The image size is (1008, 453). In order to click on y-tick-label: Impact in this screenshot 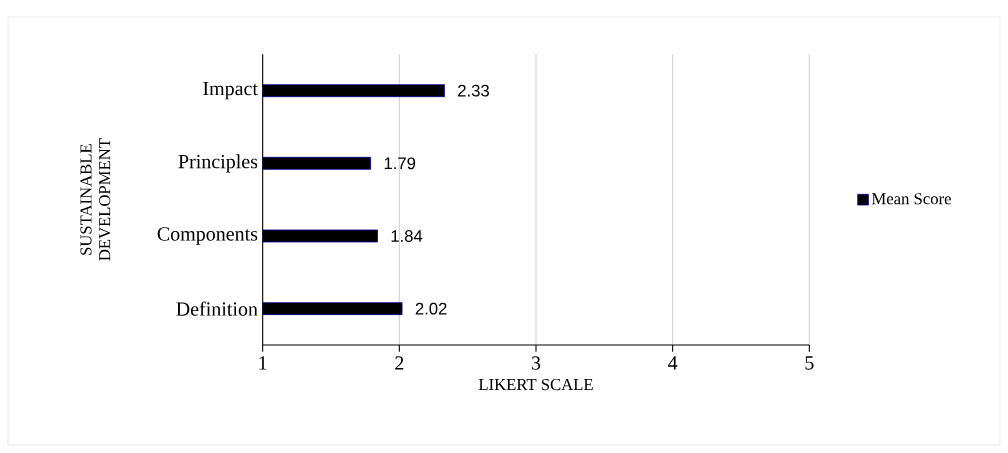, I will do `click(230, 90)`.